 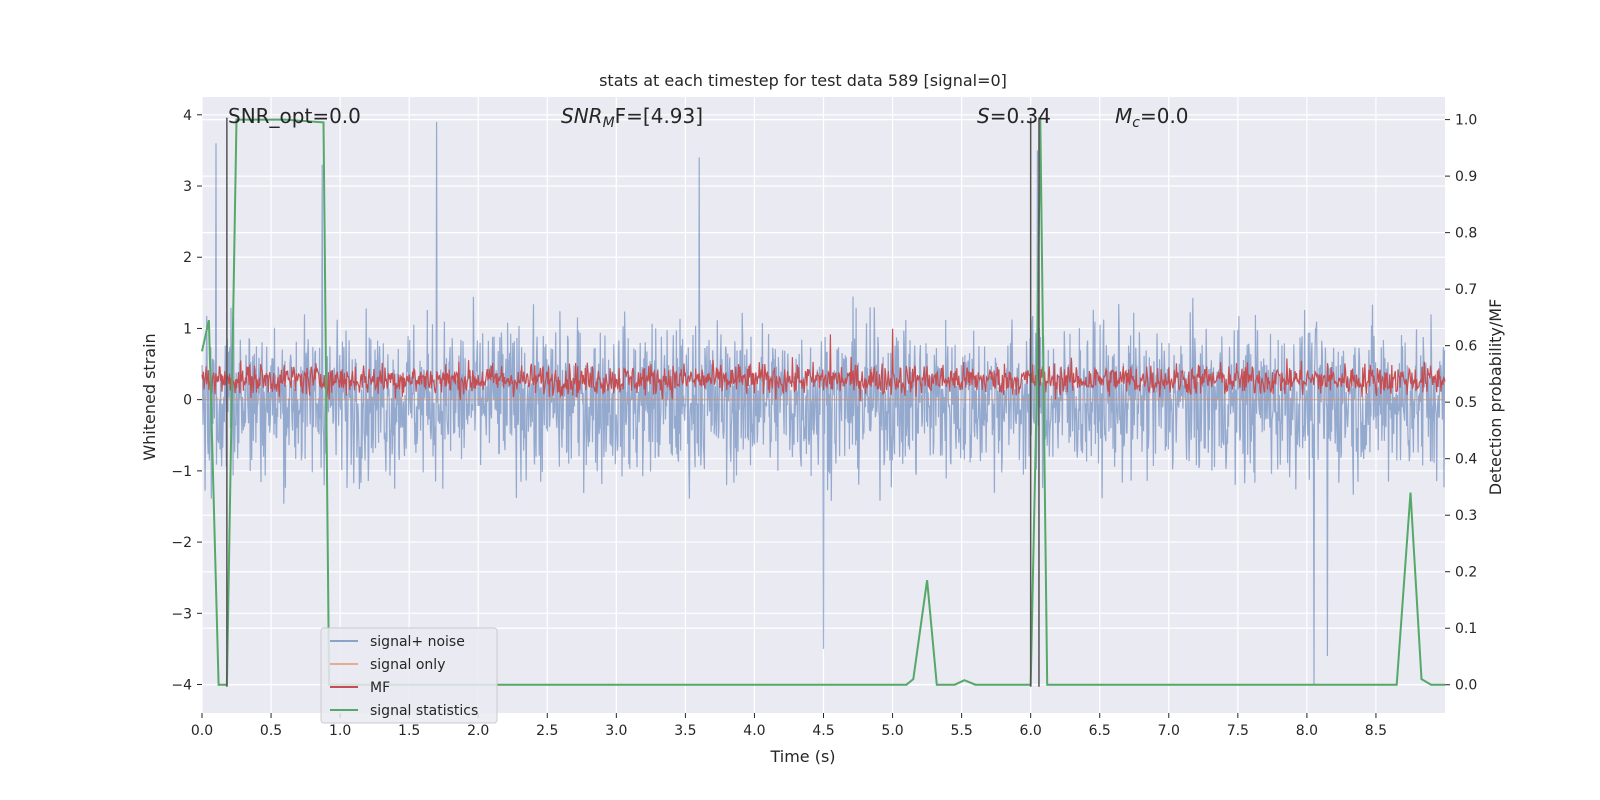 I want to click on y-tick-label-right: 1.0, so click(x=1466, y=121).